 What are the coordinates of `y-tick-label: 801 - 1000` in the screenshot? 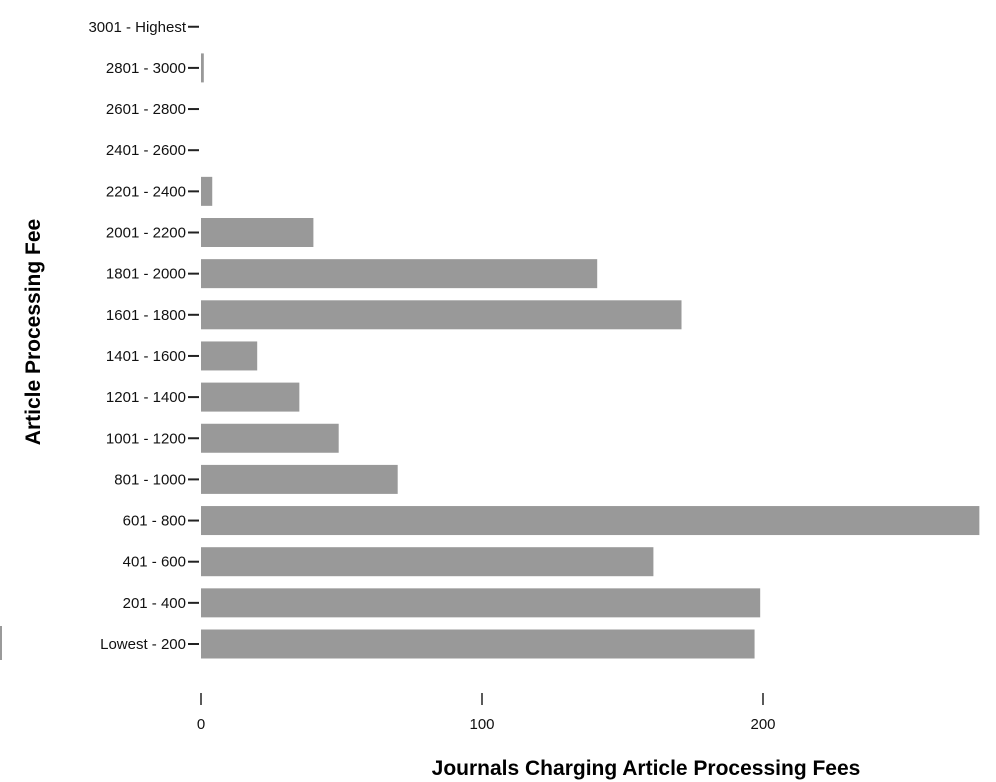 It's located at (150, 479).